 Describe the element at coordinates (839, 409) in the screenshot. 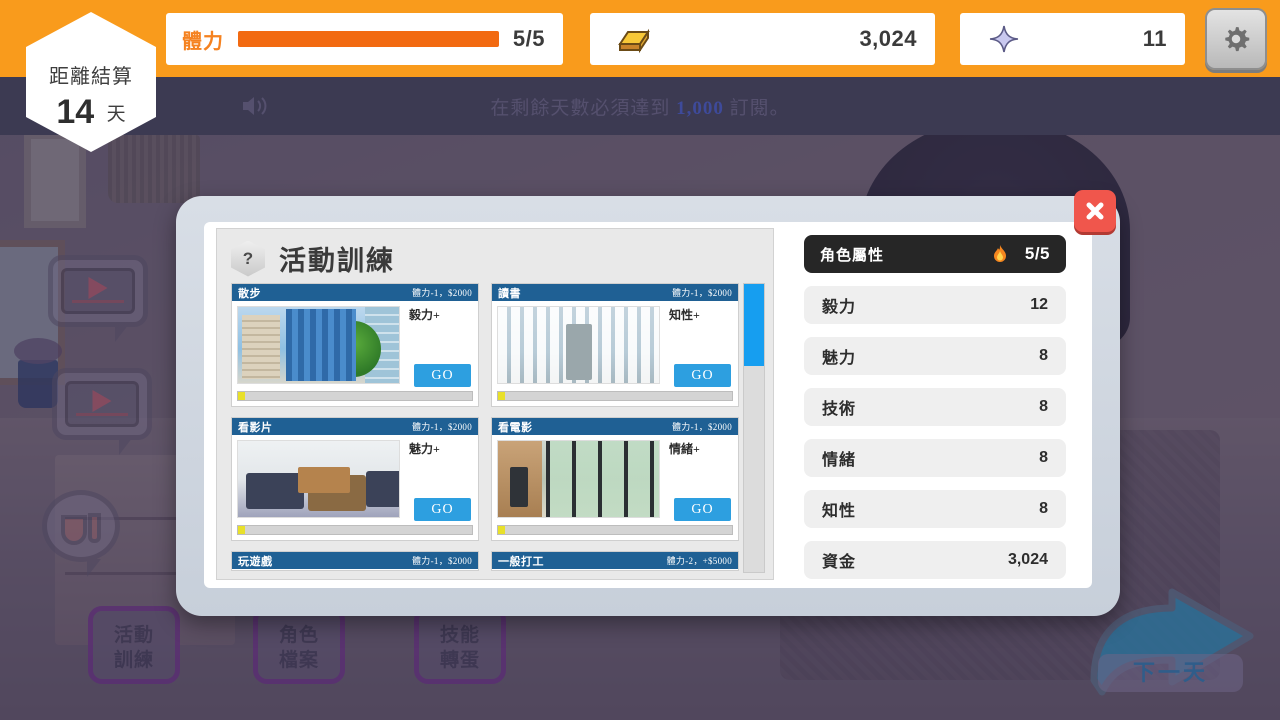

I see `stat-name: 技術` at that location.